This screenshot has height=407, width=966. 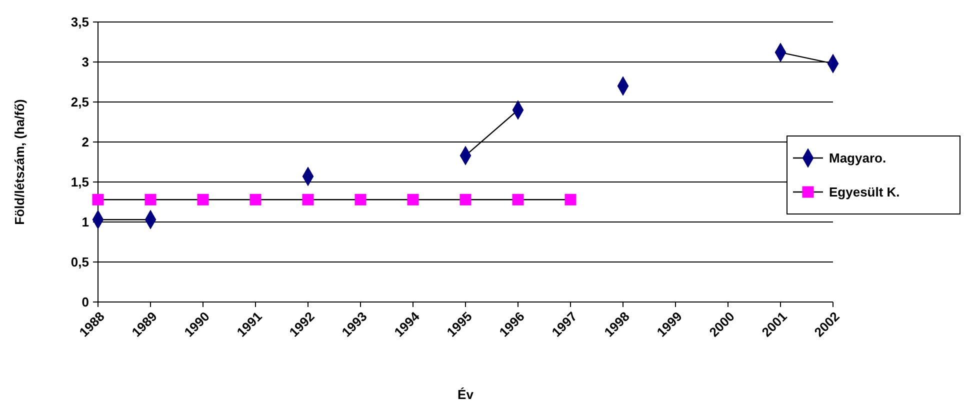 What do you see at coordinates (85, 62) in the screenshot?
I see `y-tick-label: 3` at bounding box center [85, 62].